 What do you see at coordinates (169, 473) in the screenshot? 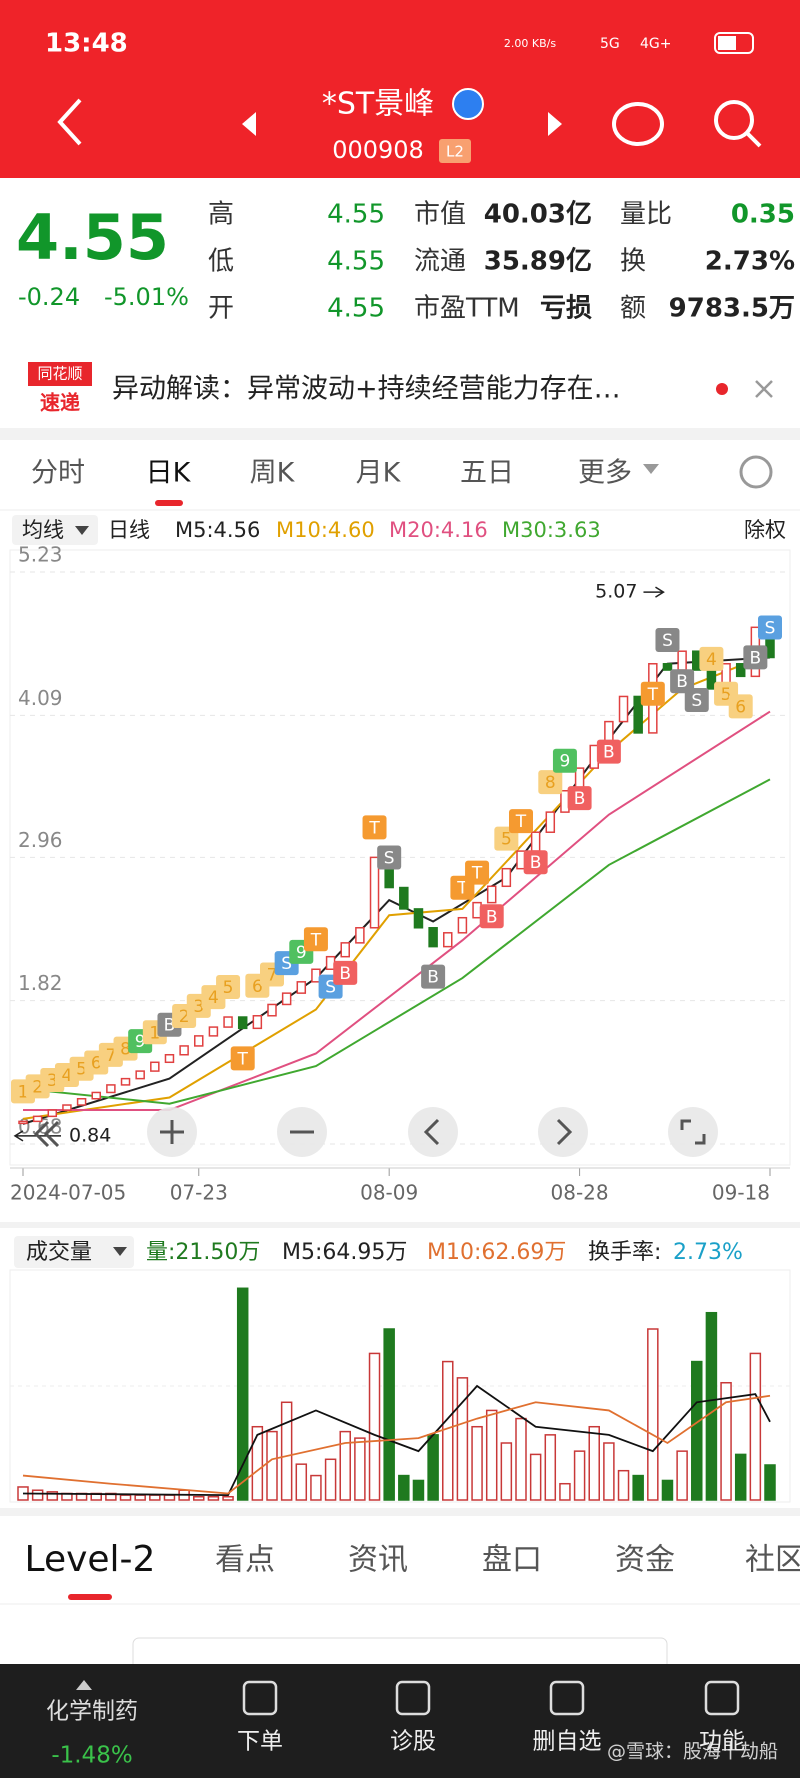
I see `tab: 日K` at bounding box center [169, 473].